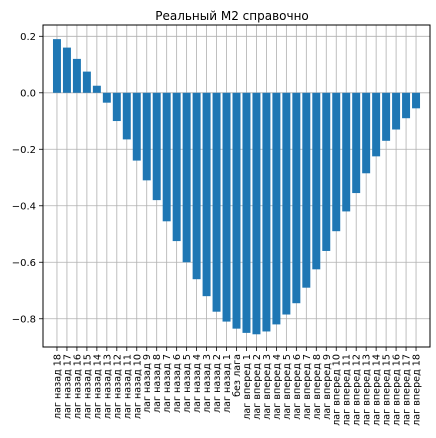 This screenshot has height=438, width=436. I want to click on x-tick-label: лаг вперед 13, so click(367, 390).